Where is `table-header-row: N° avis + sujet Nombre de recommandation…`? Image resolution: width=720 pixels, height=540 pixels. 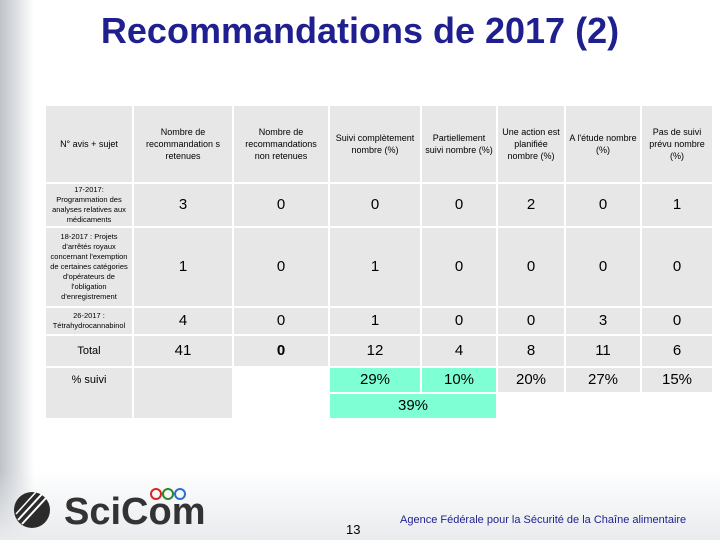 table-header-row: N° avis + sujet Nombre de recommandation… is located at coordinates (379, 144).